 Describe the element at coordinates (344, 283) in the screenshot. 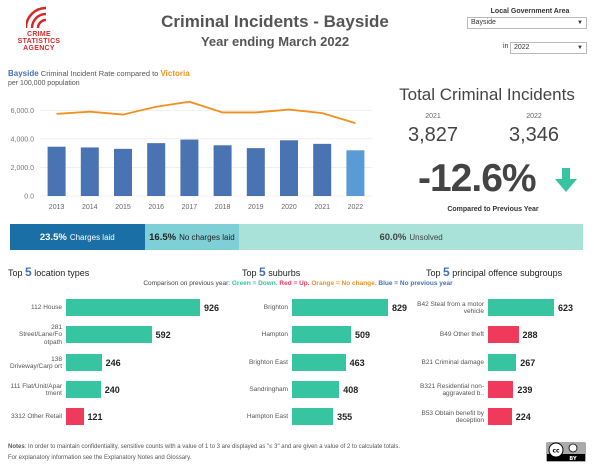

I see `legend-orange: Orange = No change.` at that location.